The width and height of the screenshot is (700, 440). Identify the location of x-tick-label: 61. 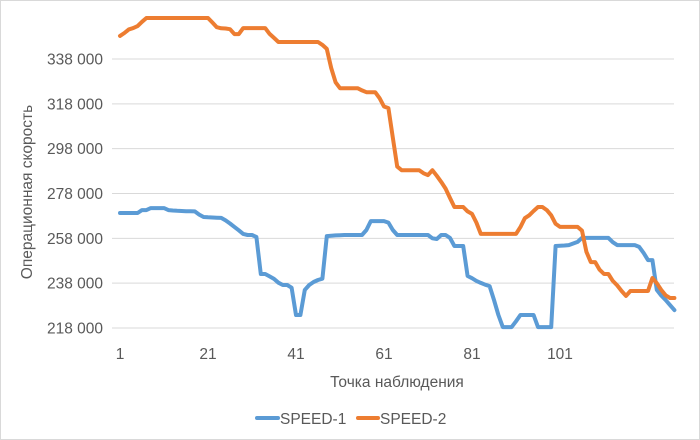
(383, 354).